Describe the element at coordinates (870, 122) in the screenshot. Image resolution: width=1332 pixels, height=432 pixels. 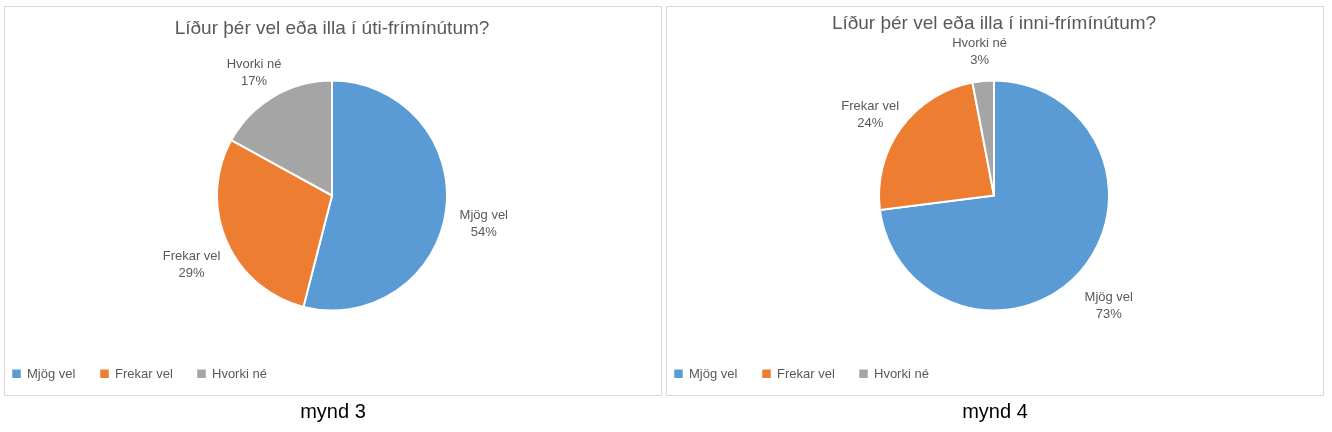
I see `data-label: 24%` at that location.